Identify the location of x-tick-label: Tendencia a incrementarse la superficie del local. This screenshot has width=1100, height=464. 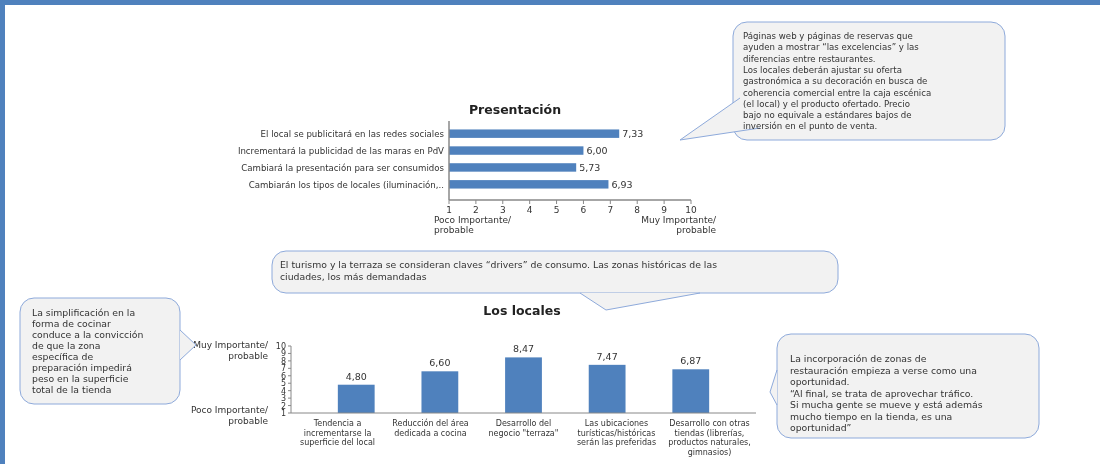
(337, 433).